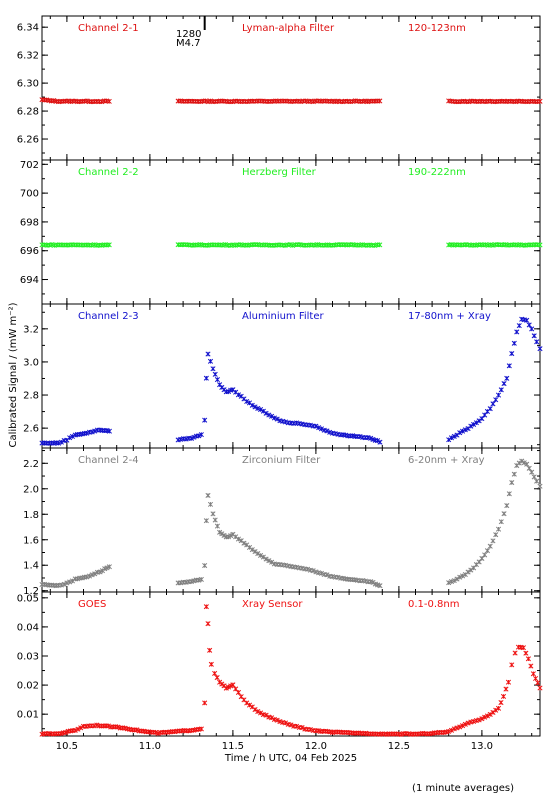  I want to click on panel-channel-label: GOES, so click(92, 604).